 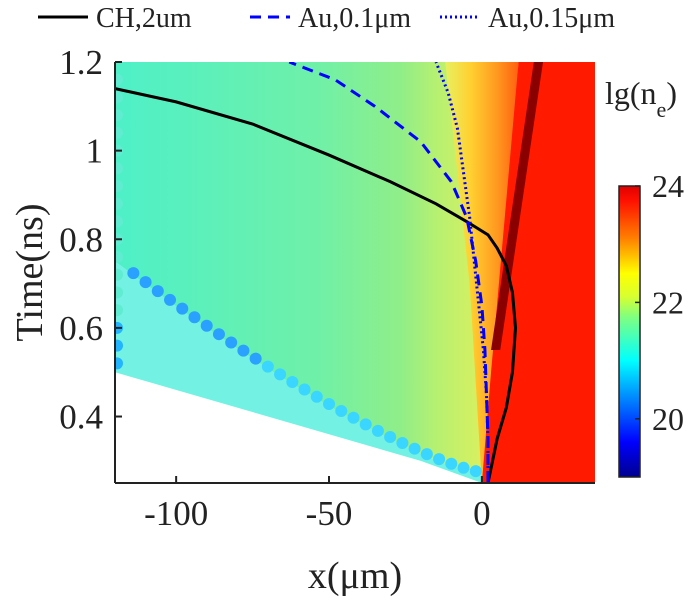 What do you see at coordinates (81, 239) in the screenshot?
I see `y-tick-label: 0.8` at bounding box center [81, 239].